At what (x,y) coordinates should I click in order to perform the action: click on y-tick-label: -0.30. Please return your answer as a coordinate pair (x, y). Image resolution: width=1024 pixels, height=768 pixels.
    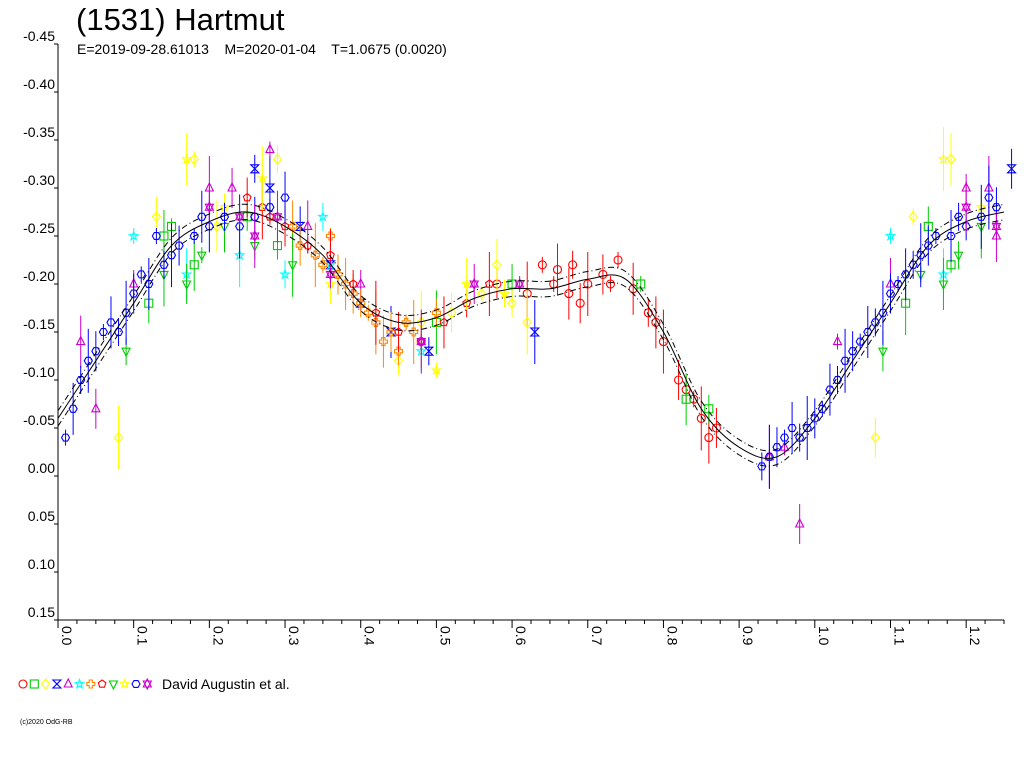
    Looking at the image, I should click on (39, 180).